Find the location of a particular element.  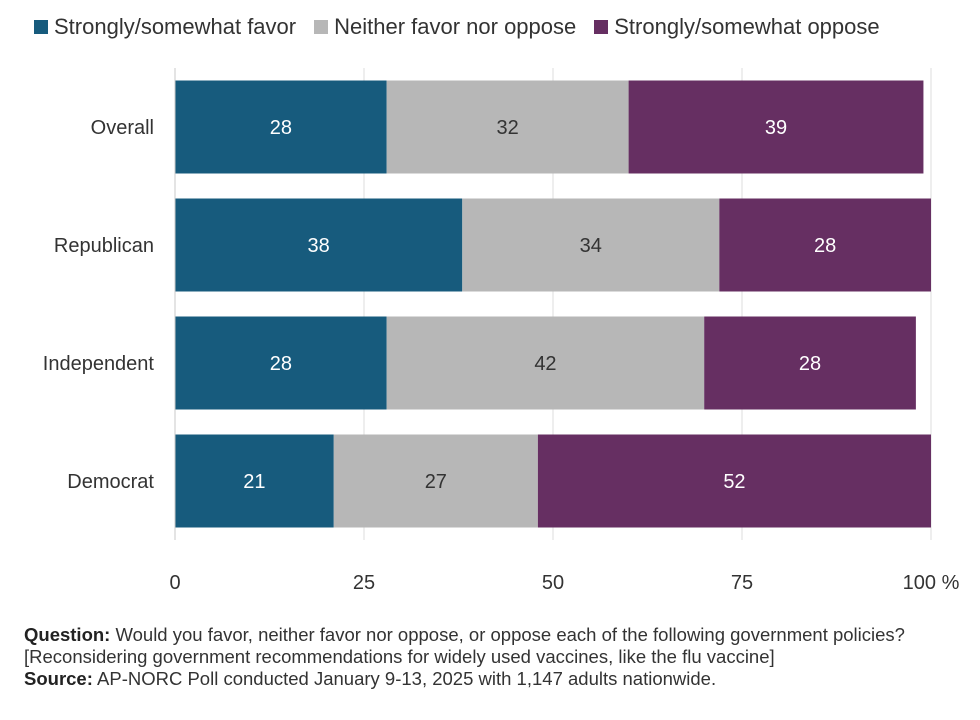

x-tick-label-4: 100 % is located at coordinates (931, 583).